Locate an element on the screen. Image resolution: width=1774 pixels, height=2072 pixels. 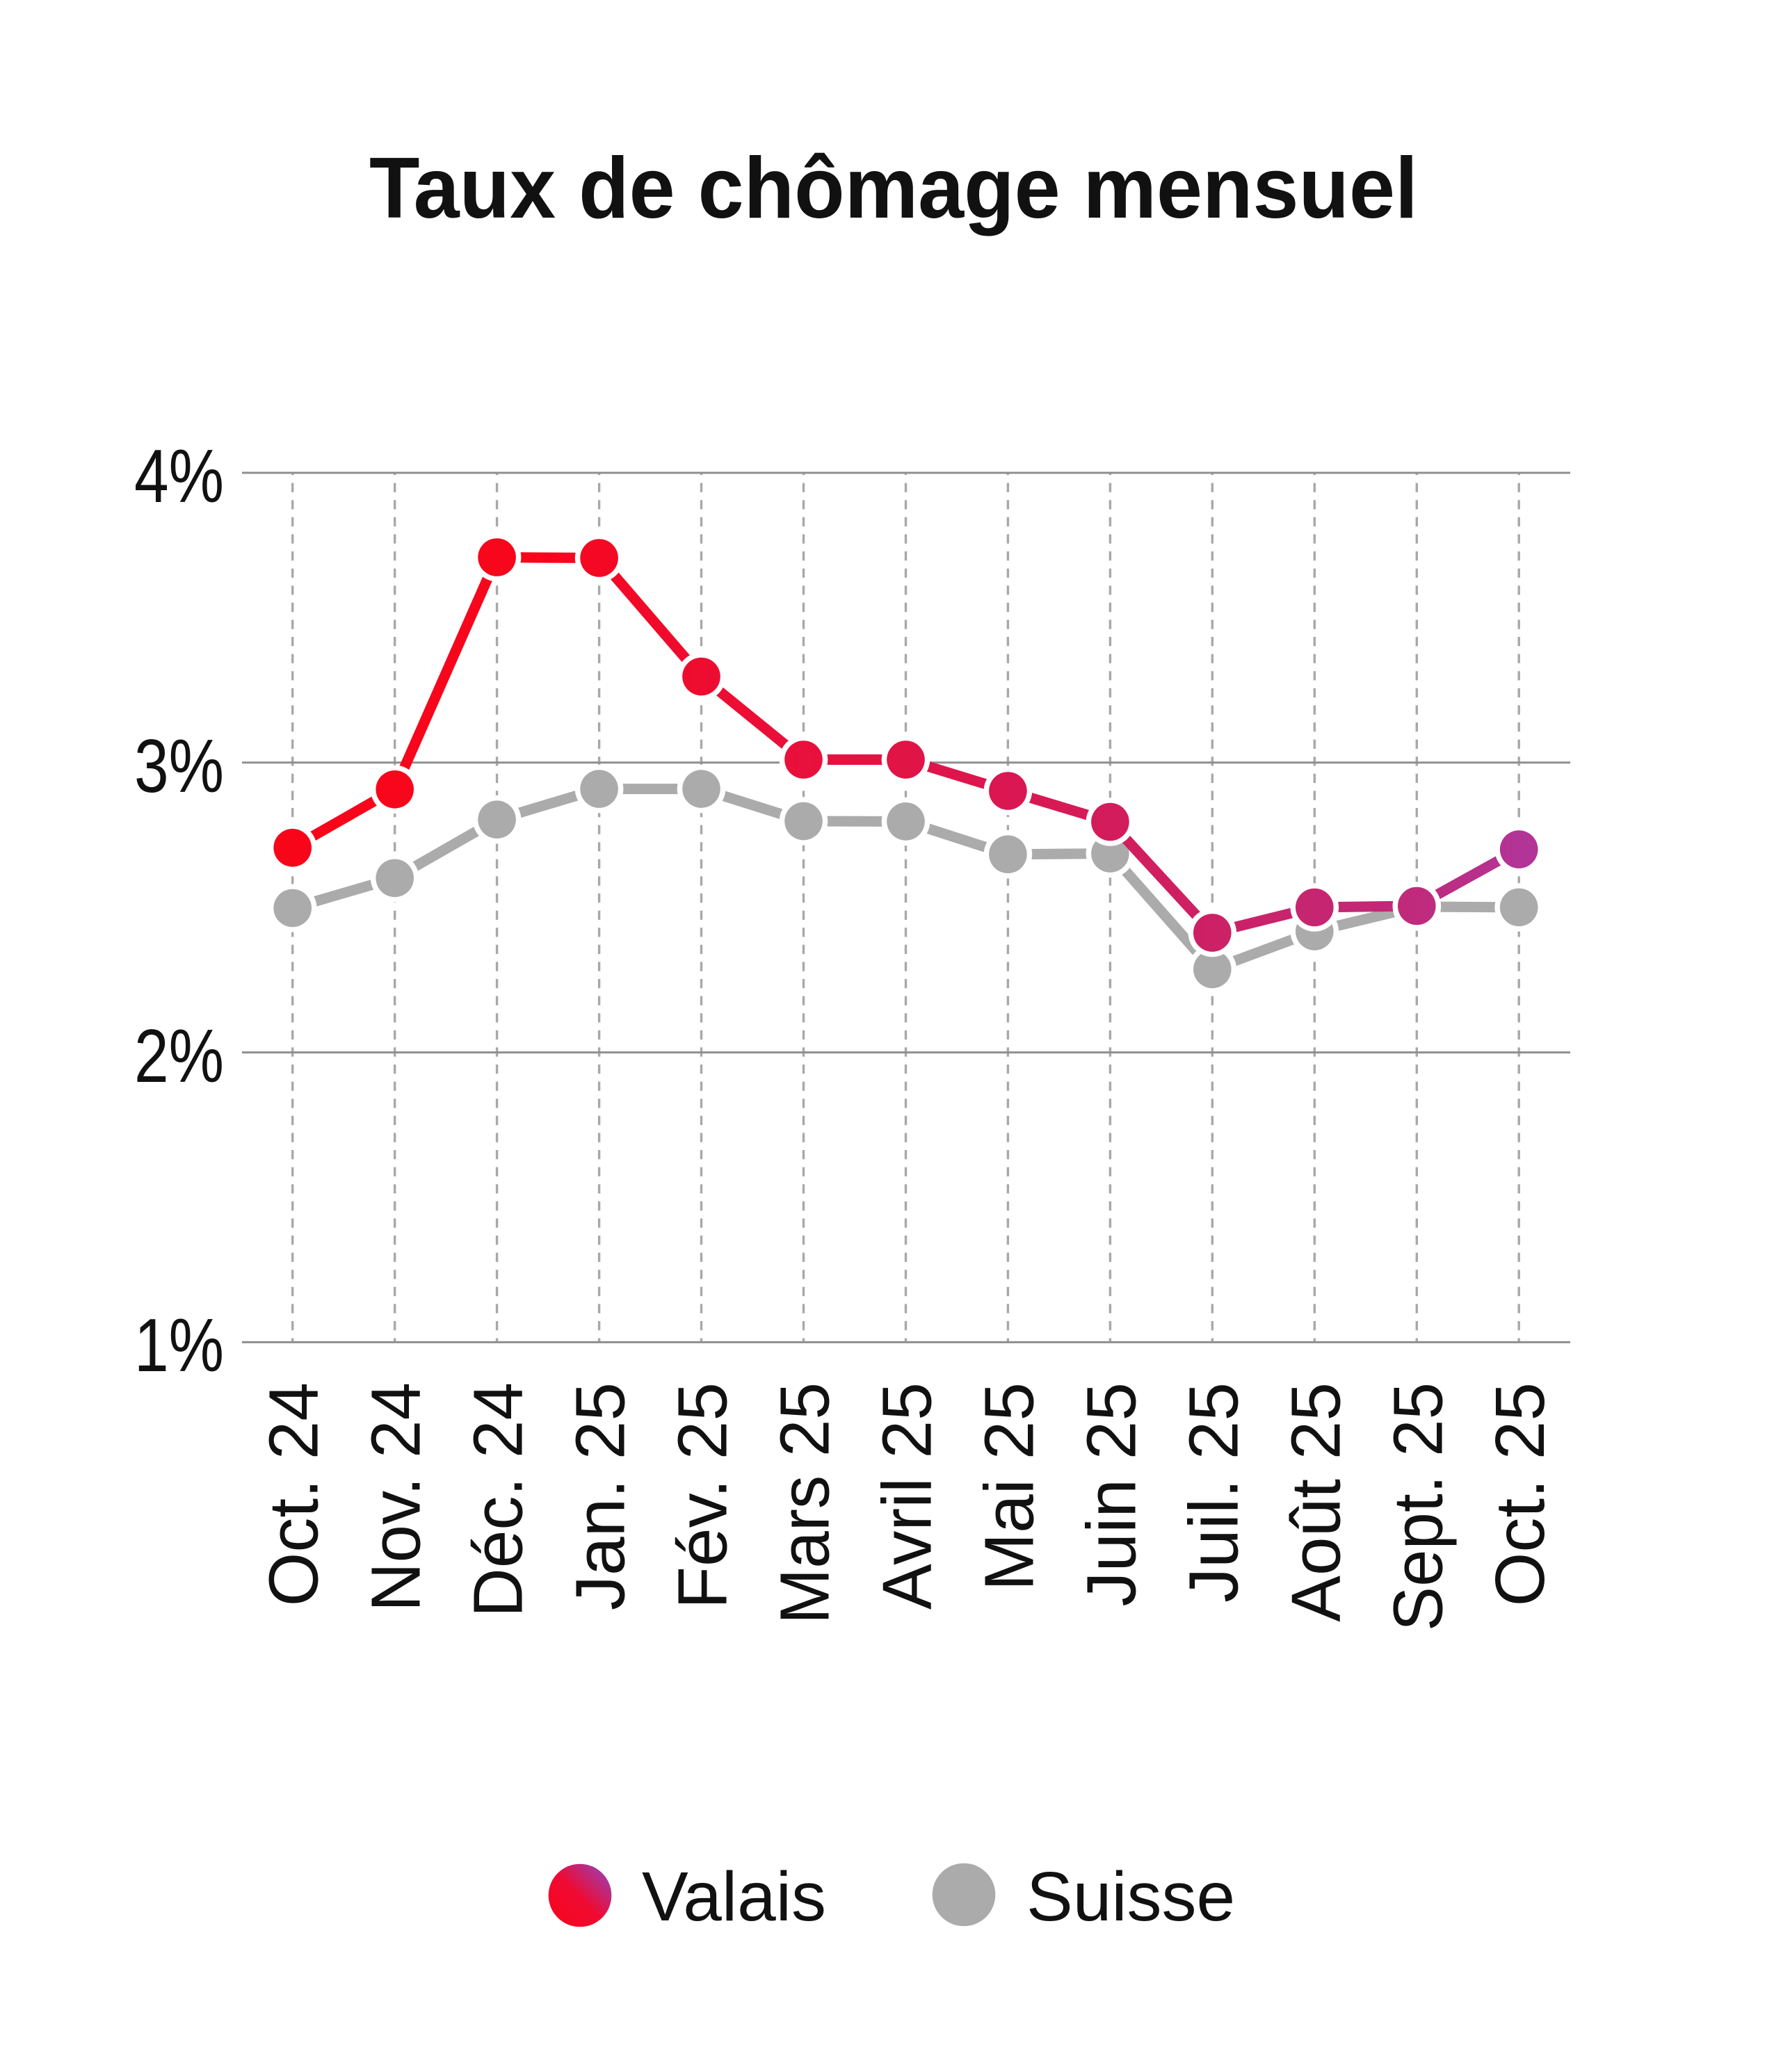
svg-text: Oct. 24 is located at coordinates (294, 1494).